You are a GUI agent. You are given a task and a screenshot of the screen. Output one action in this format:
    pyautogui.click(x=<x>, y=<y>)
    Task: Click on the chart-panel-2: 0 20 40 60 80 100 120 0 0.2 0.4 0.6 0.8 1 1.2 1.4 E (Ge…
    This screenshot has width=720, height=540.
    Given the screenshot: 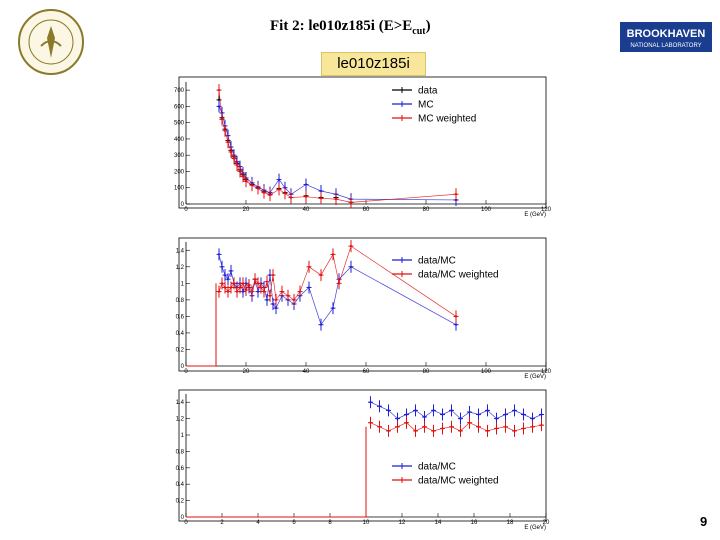 What is the action you would take?
    pyautogui.click(x=364, y=308)
    